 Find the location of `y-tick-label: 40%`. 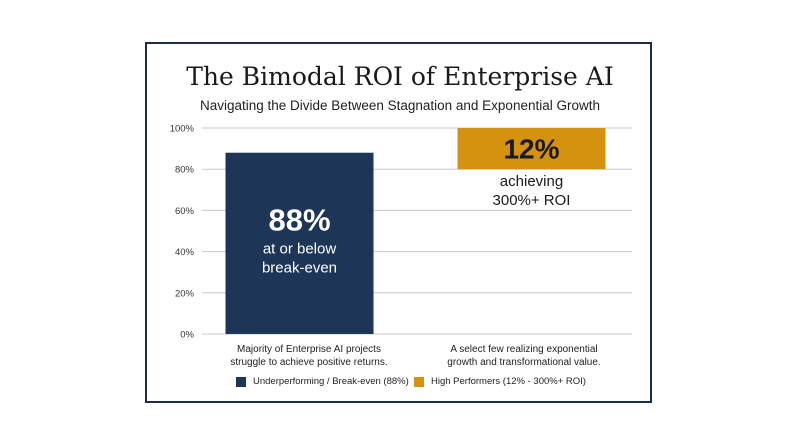

y-tick-label: 40% is located at coordinates (185, 252).